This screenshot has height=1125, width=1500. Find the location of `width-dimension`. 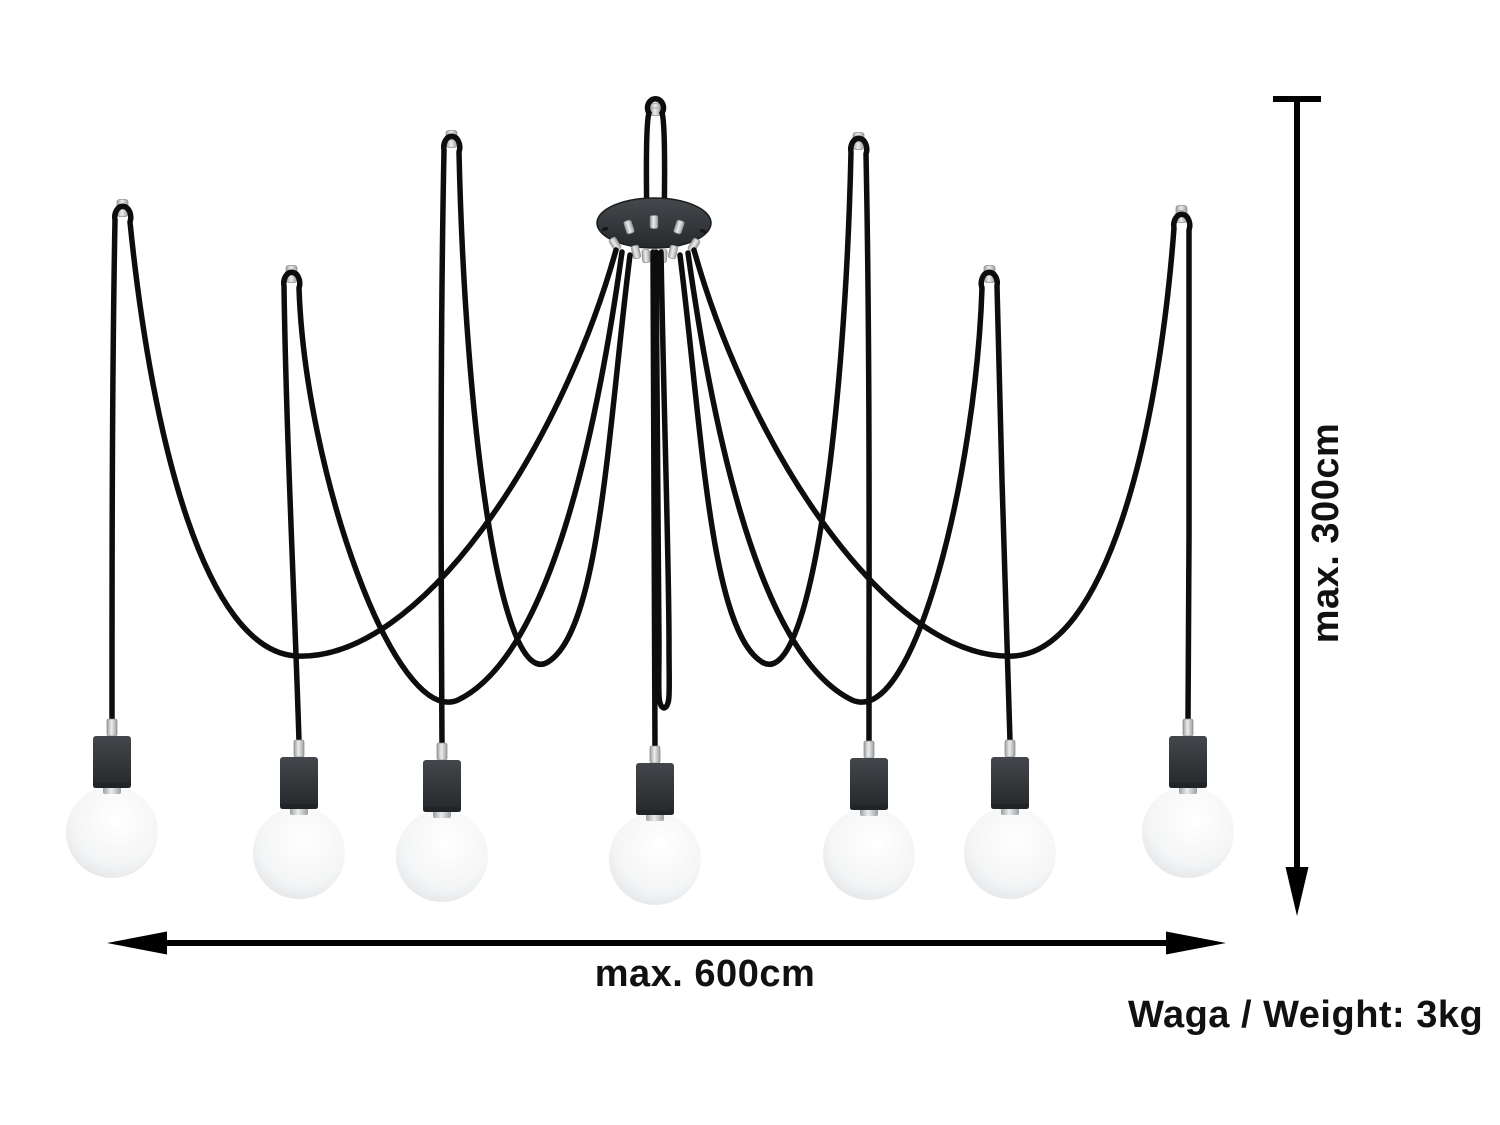

width-dimension is located at coordinates (666, 943).